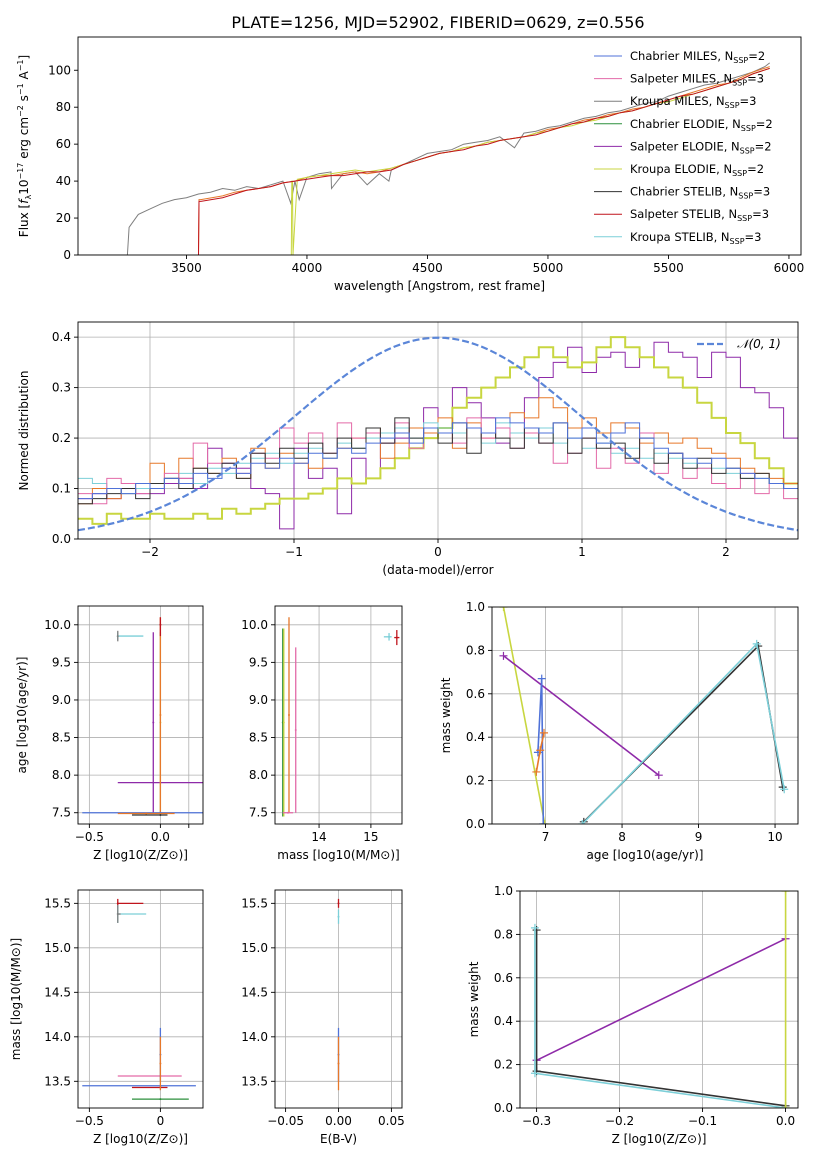 The height and width of the screenshot is (1170, 819). Describe the element at coordinates (503, 891) in the screenshot. I see `y-tick-label: 1.0` at that location.